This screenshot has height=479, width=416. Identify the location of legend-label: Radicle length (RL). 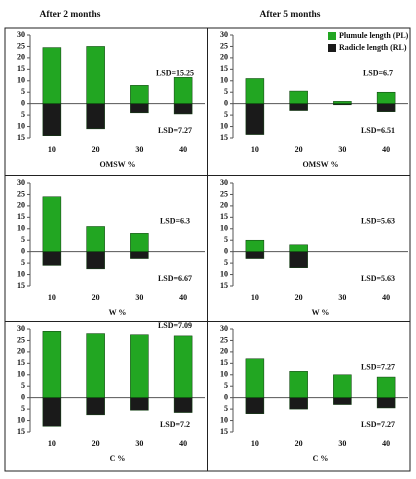
(373, 47).